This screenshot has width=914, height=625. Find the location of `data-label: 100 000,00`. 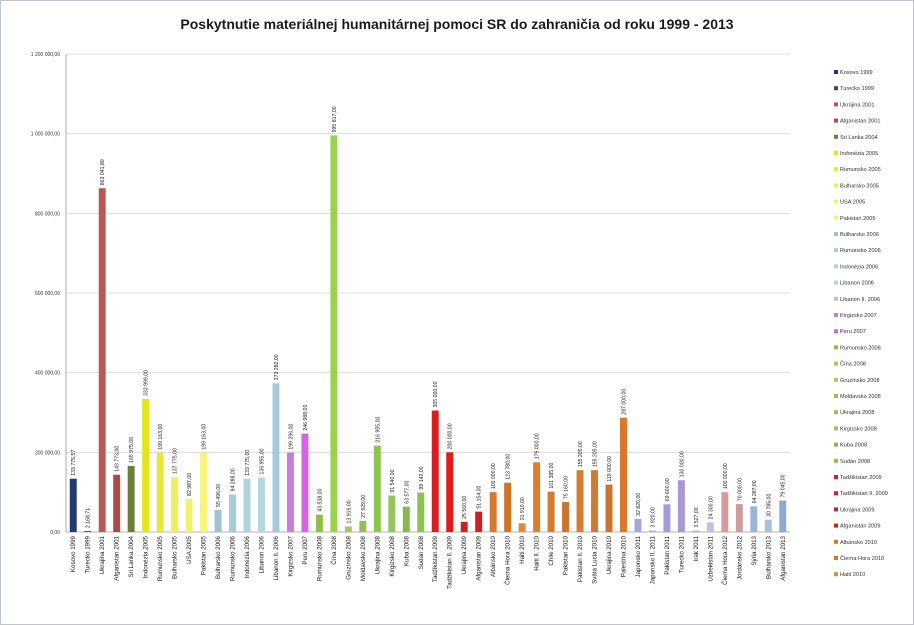

data-label: 100 000,00 is located at coordinates (726, 476).